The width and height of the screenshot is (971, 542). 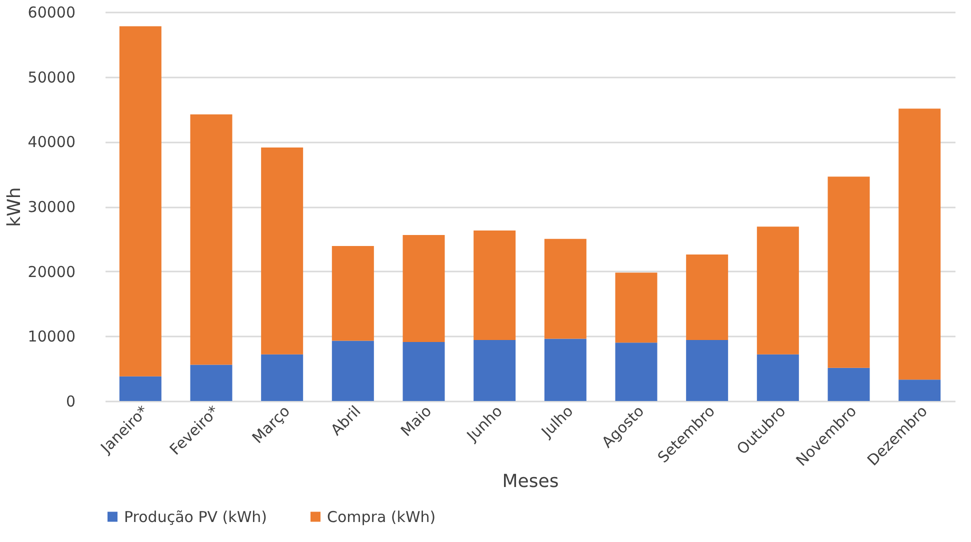 I want to click on y-tick-label: 10000, so click(x=52, y=337).